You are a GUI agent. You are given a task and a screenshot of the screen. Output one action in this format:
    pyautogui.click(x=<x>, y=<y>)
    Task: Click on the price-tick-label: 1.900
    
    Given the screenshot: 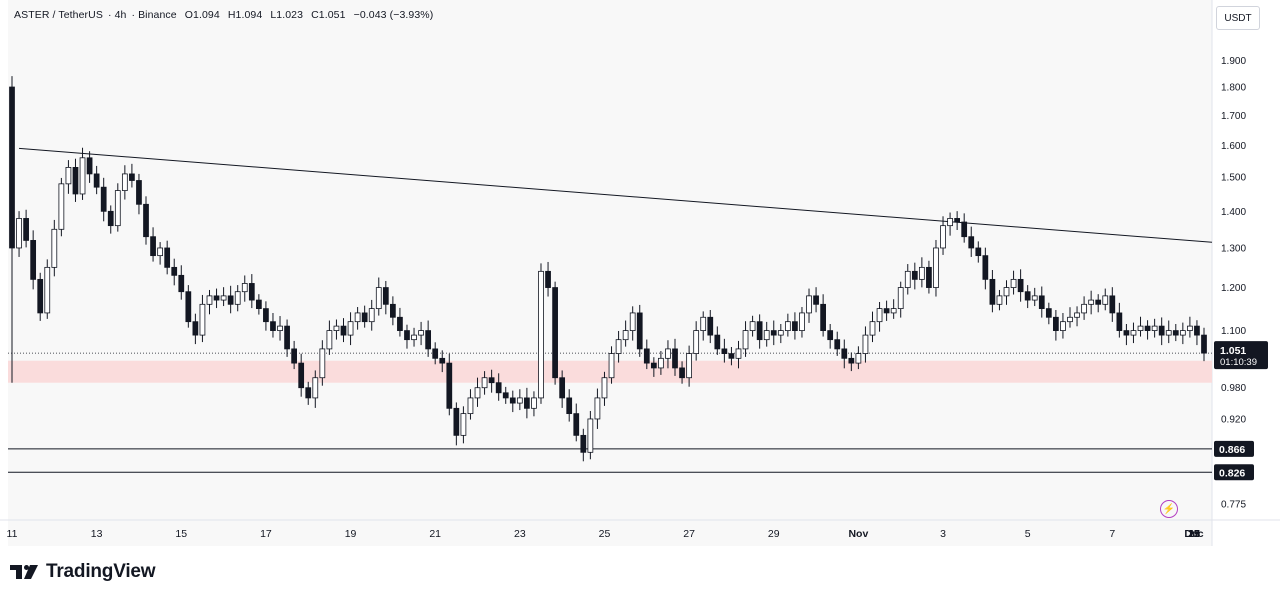 What is the action you would take?
    pyautogui.click(x=1233, y=61)
    